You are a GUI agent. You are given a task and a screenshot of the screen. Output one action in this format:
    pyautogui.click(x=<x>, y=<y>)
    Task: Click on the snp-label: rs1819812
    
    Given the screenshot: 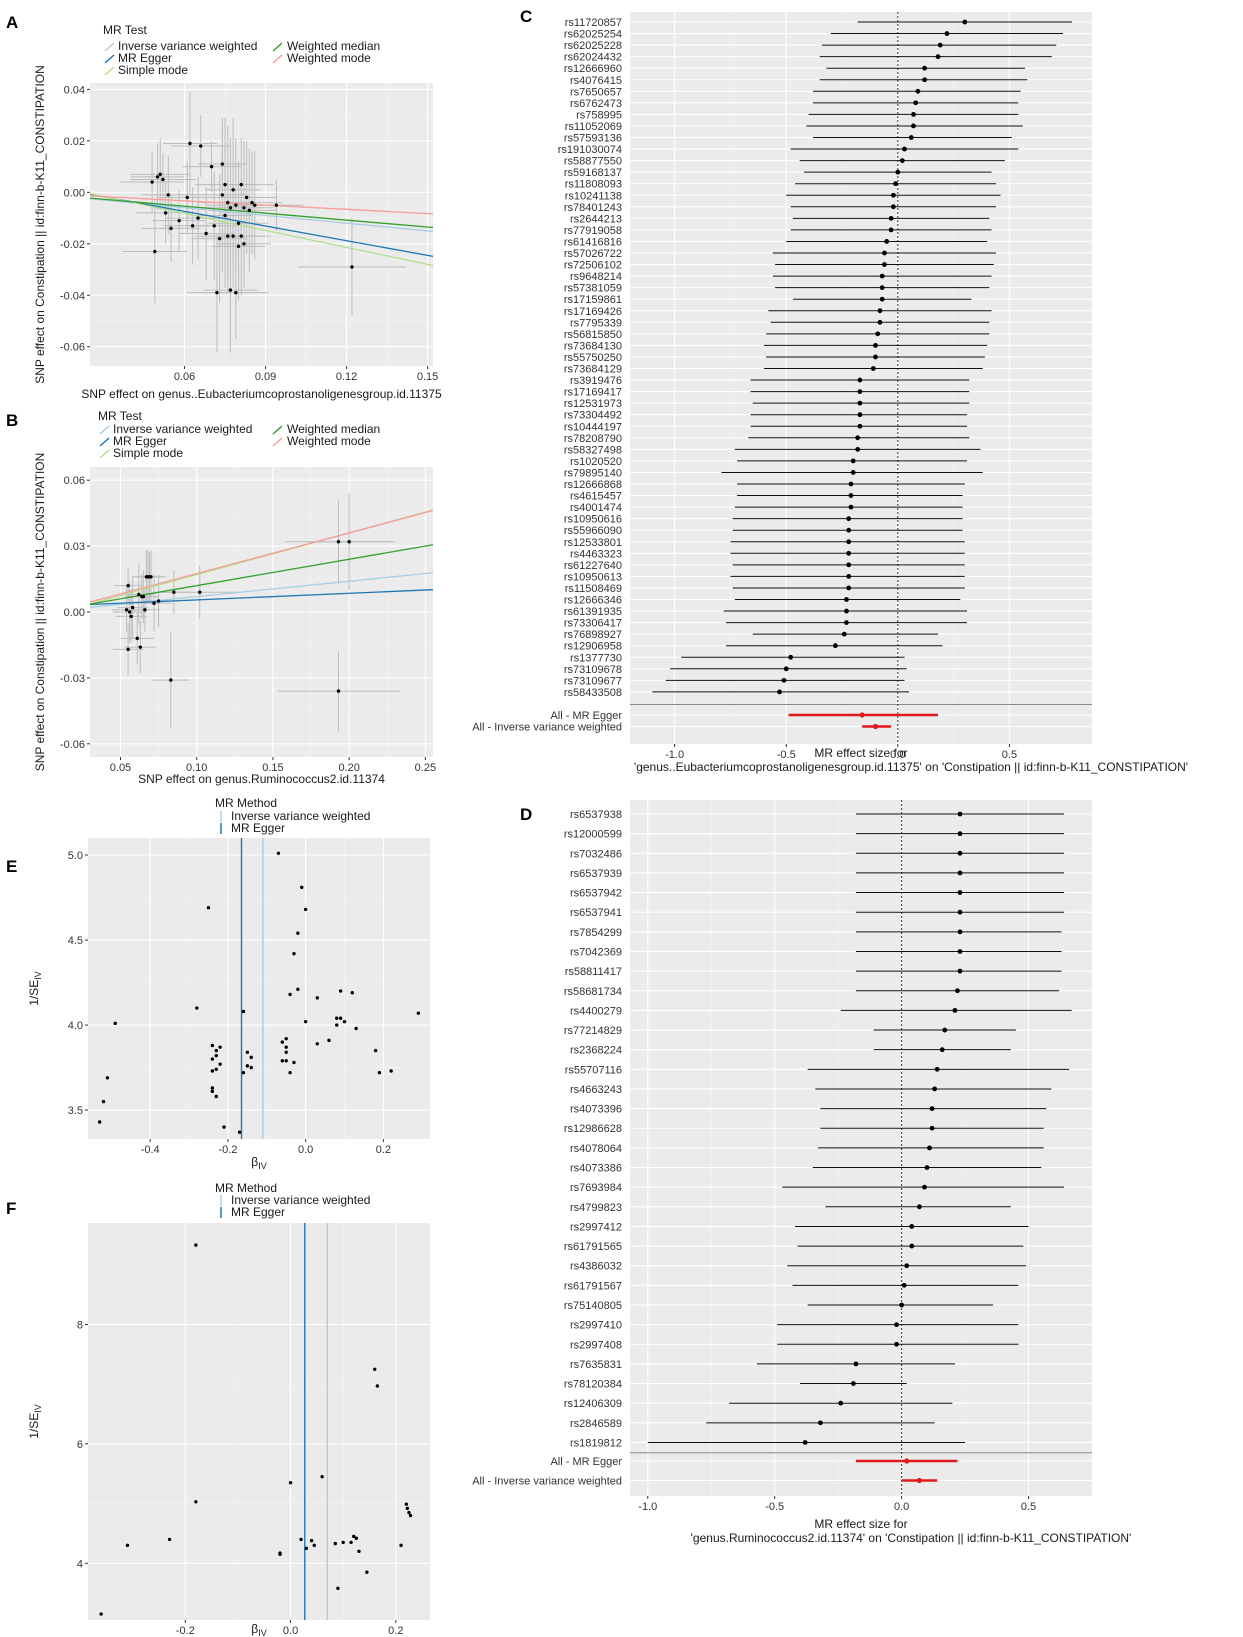 What is the action you would take?
    pyautogui.click(x=596, y=1443)
    